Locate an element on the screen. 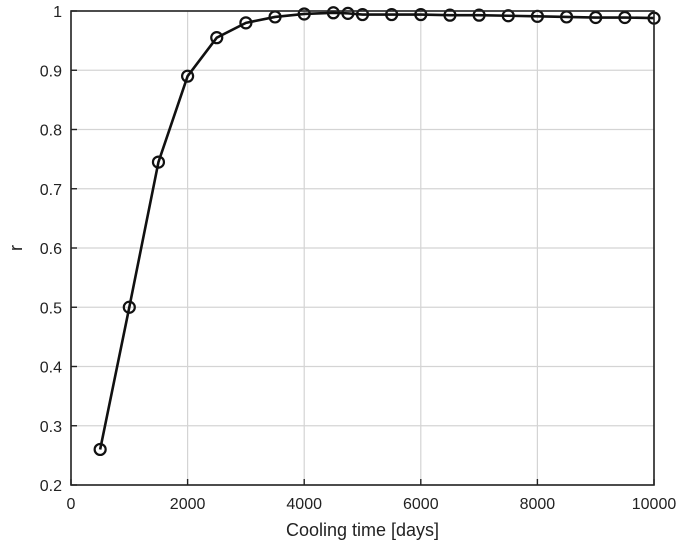 This screenshot has height=547, width=697. y-tick-label: 0.9 is located at coordinates (51, 71).